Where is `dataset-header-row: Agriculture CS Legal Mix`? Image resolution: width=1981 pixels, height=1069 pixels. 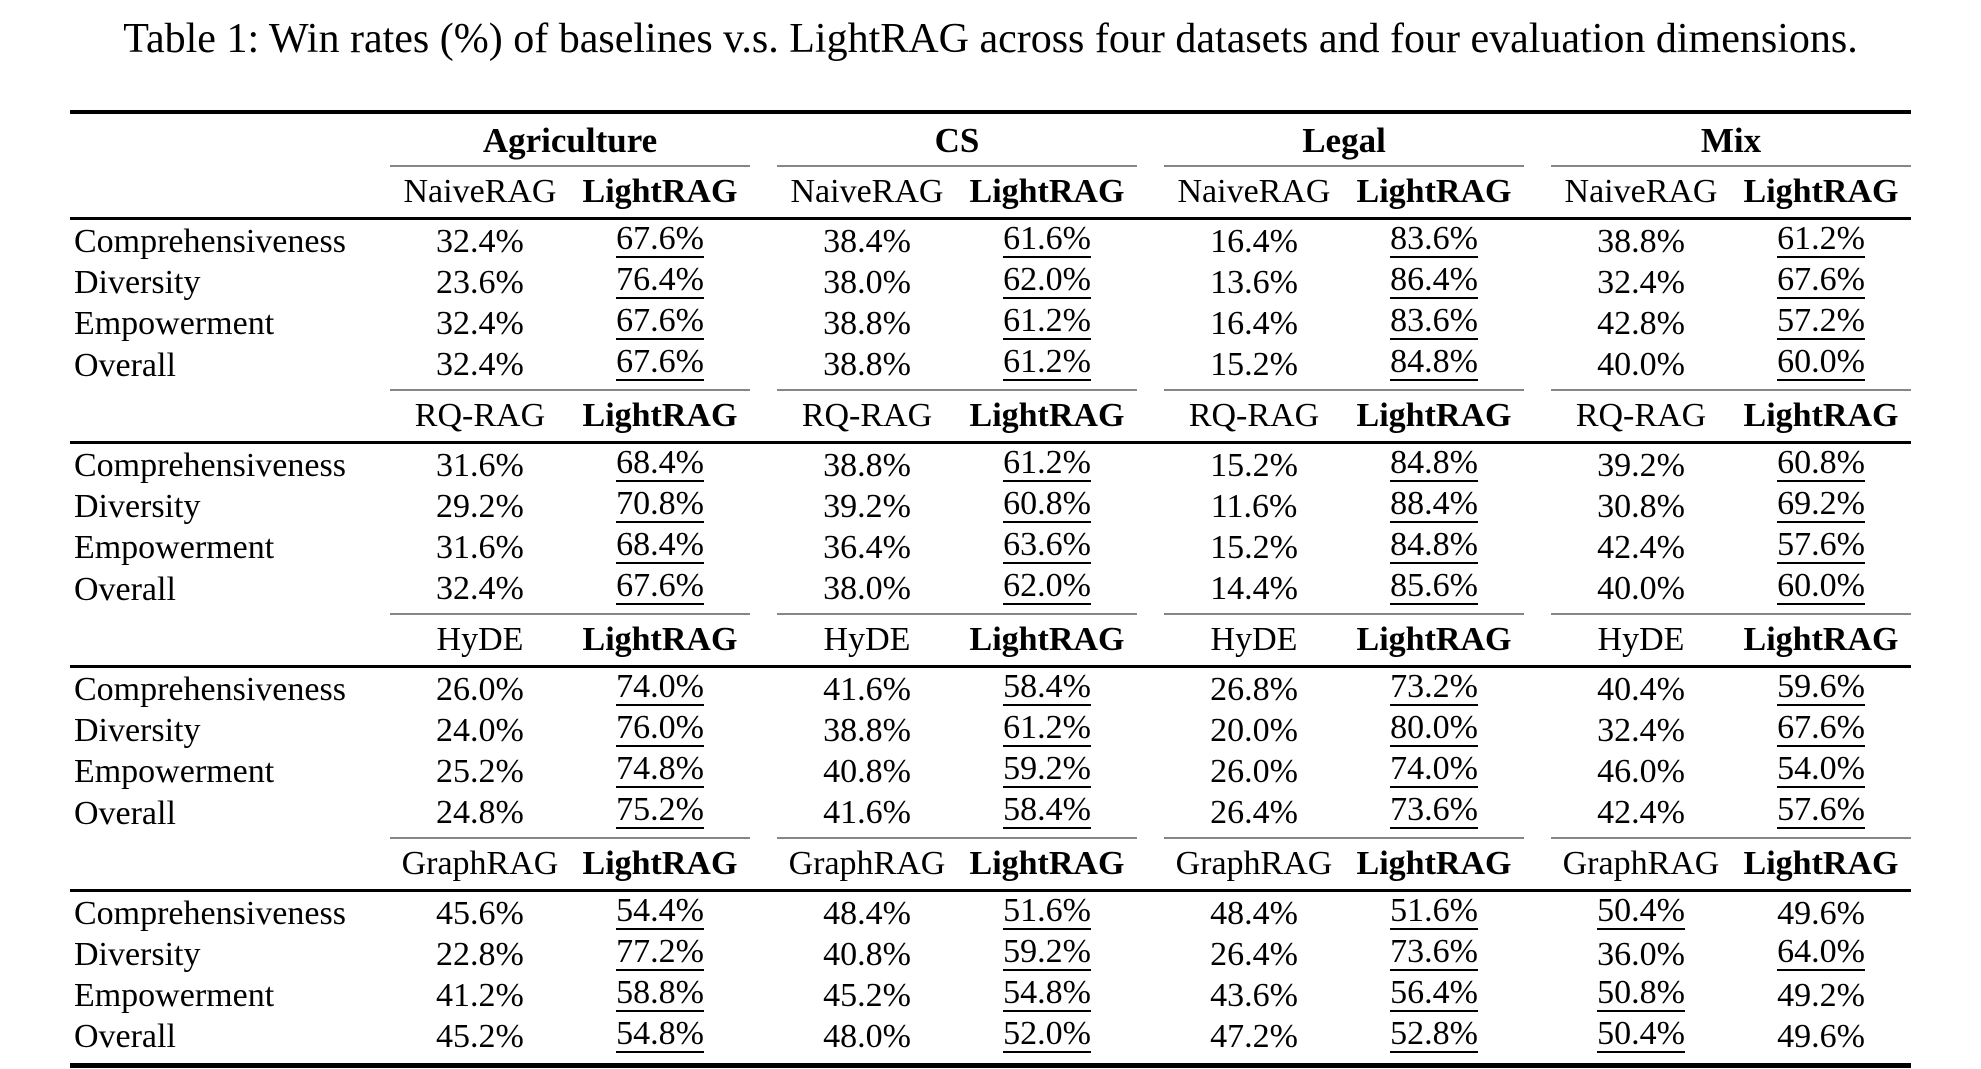
dataset-header-row: Agriculture CS Legal Mix is located at coordinates (990, 138).